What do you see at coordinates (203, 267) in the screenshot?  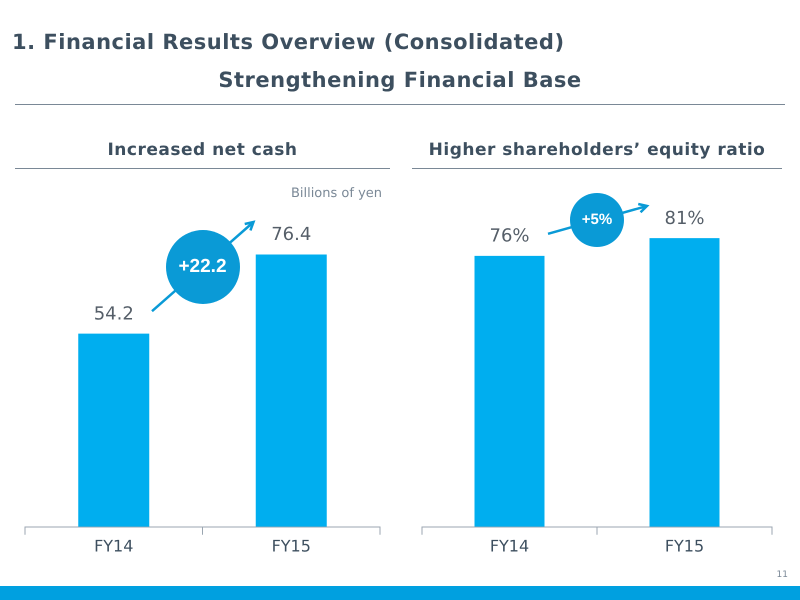 I see `circle-badge: +22.2` at bounding box center [203, 267].